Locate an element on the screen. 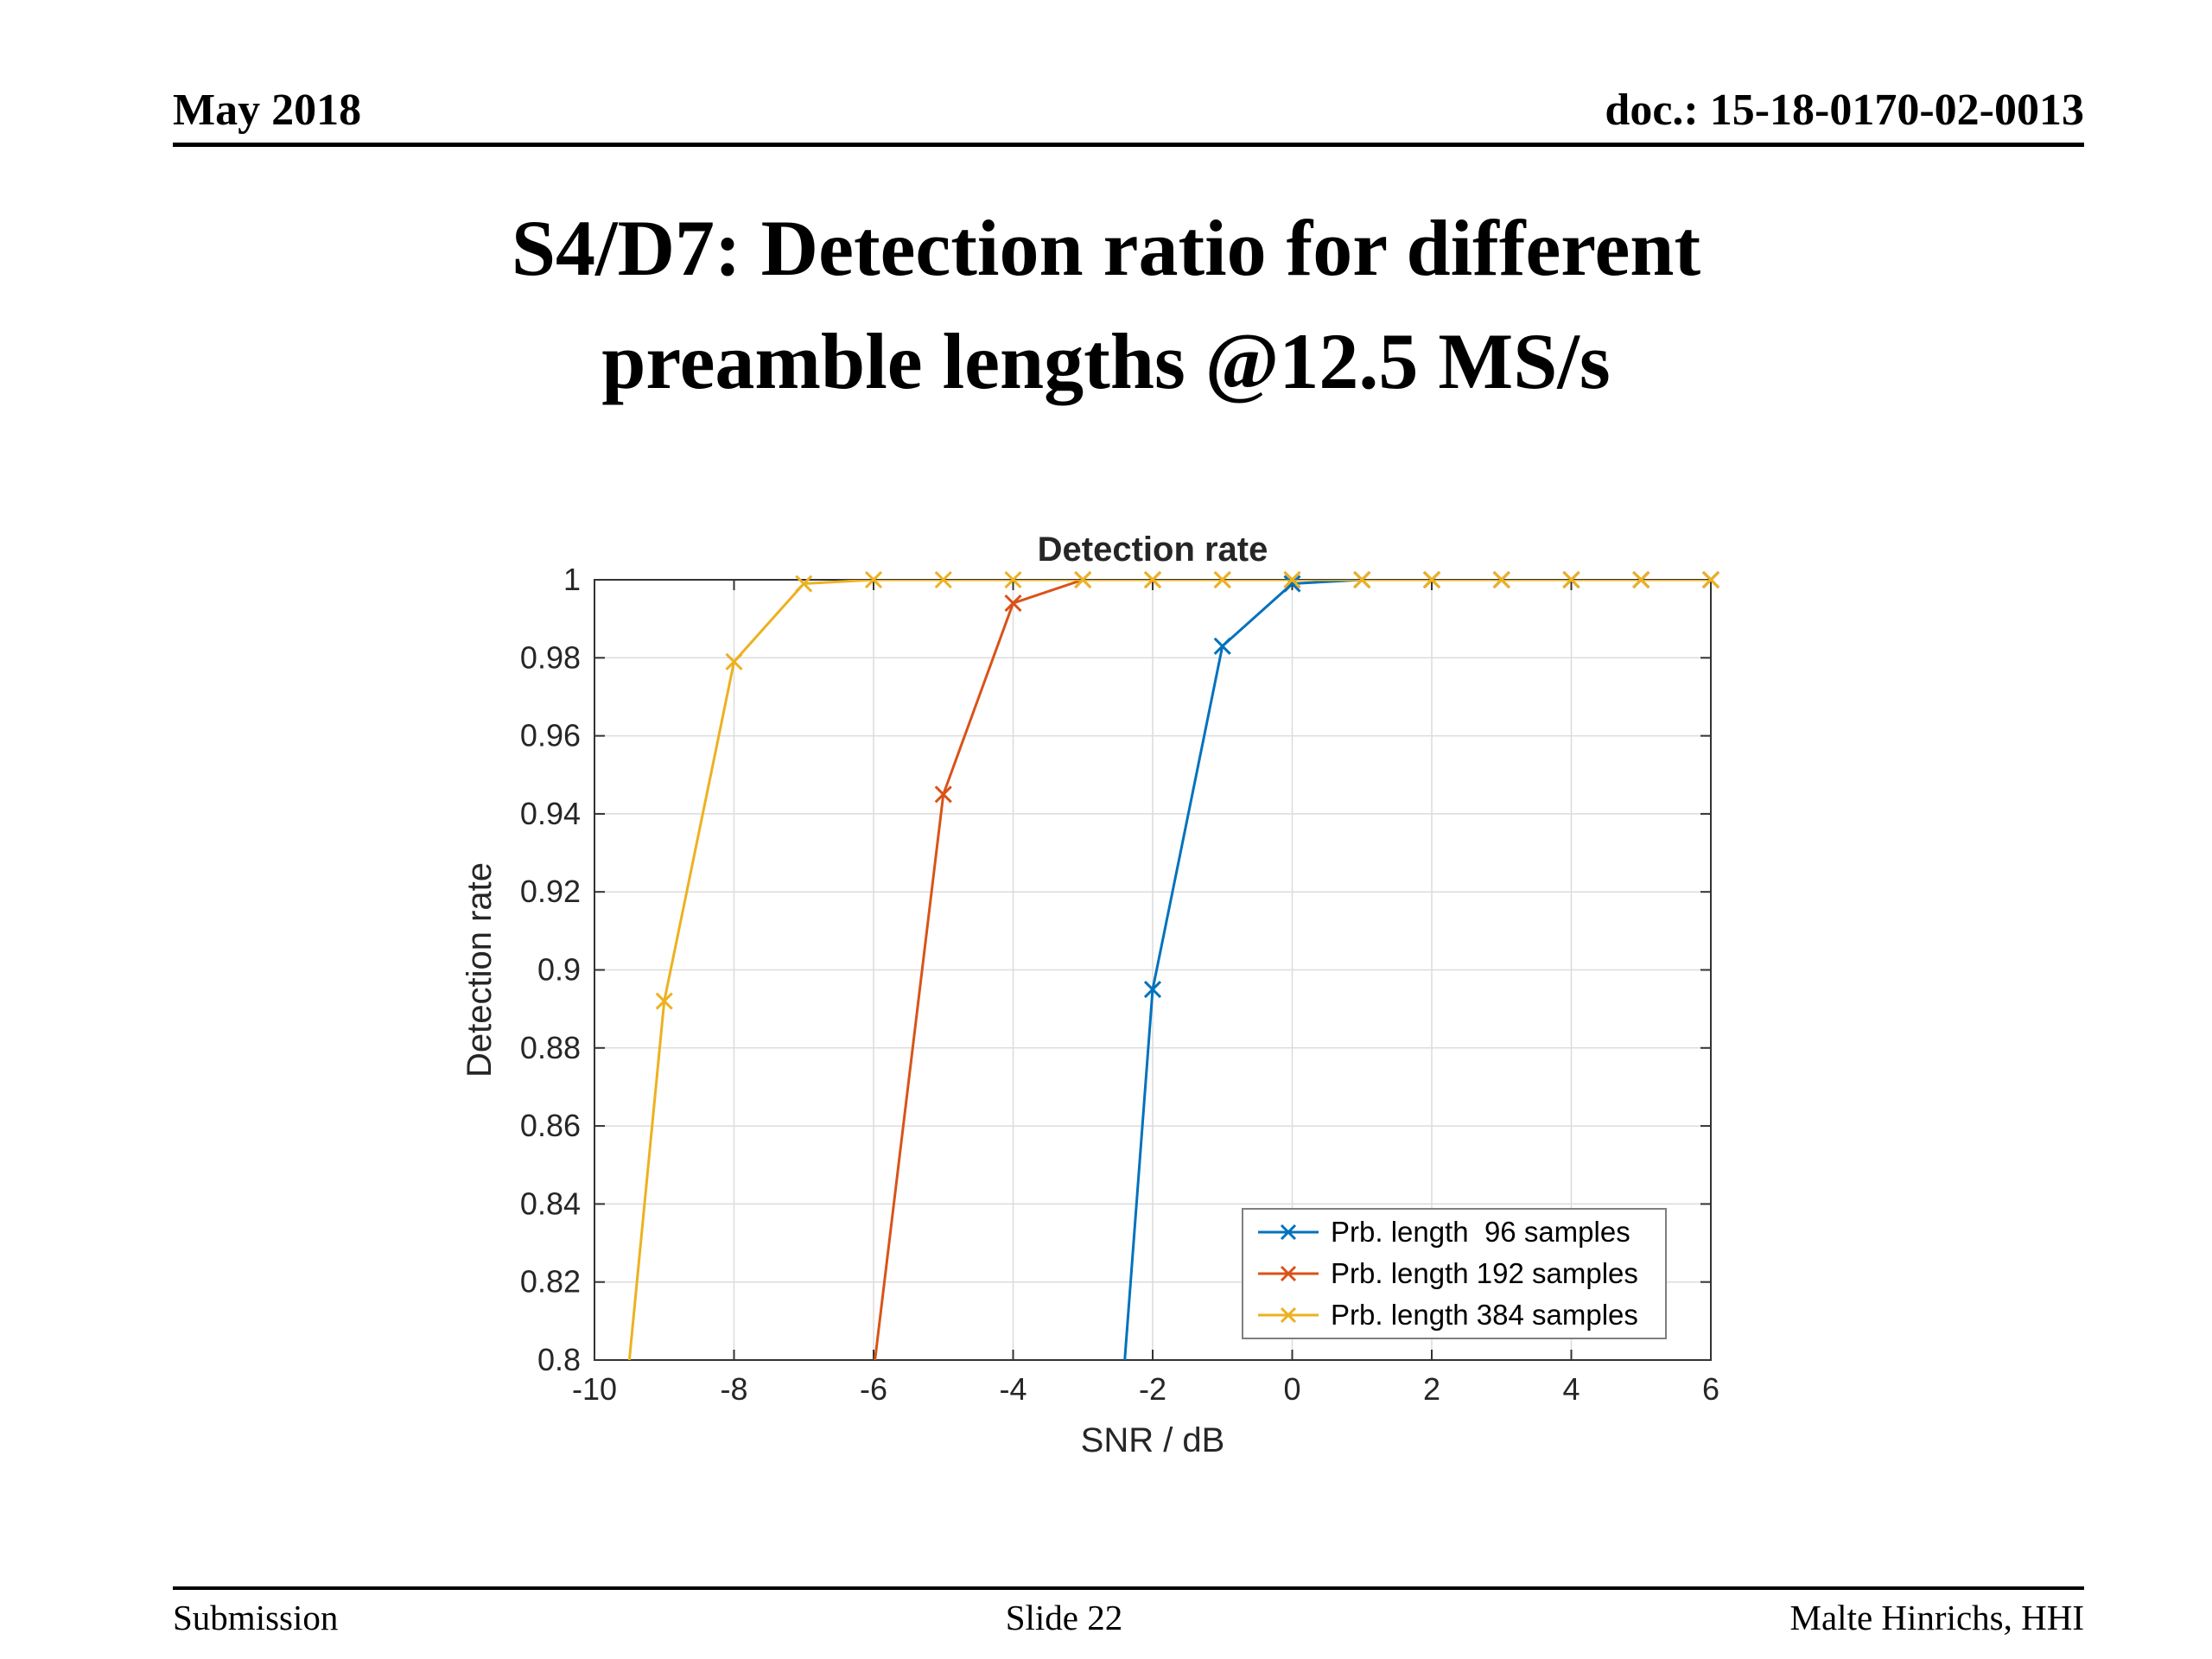 This screenshot has height=1659, width=2212. svg-text: Prb. length 96 samples is located at coordinates (1480, 1232).